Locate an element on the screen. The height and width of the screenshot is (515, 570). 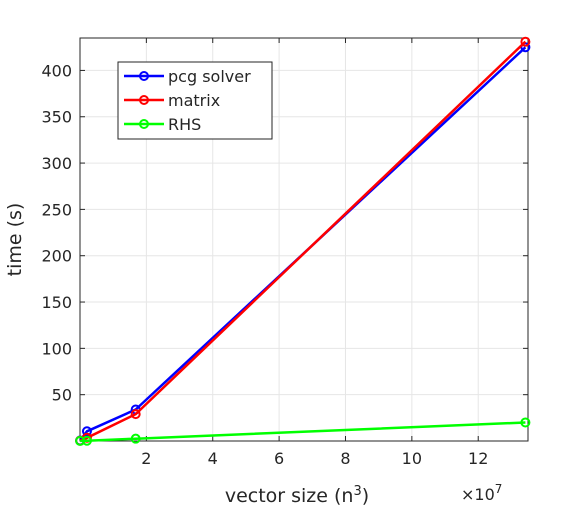
legend-label: matrix is located at coordinates (194, 100).